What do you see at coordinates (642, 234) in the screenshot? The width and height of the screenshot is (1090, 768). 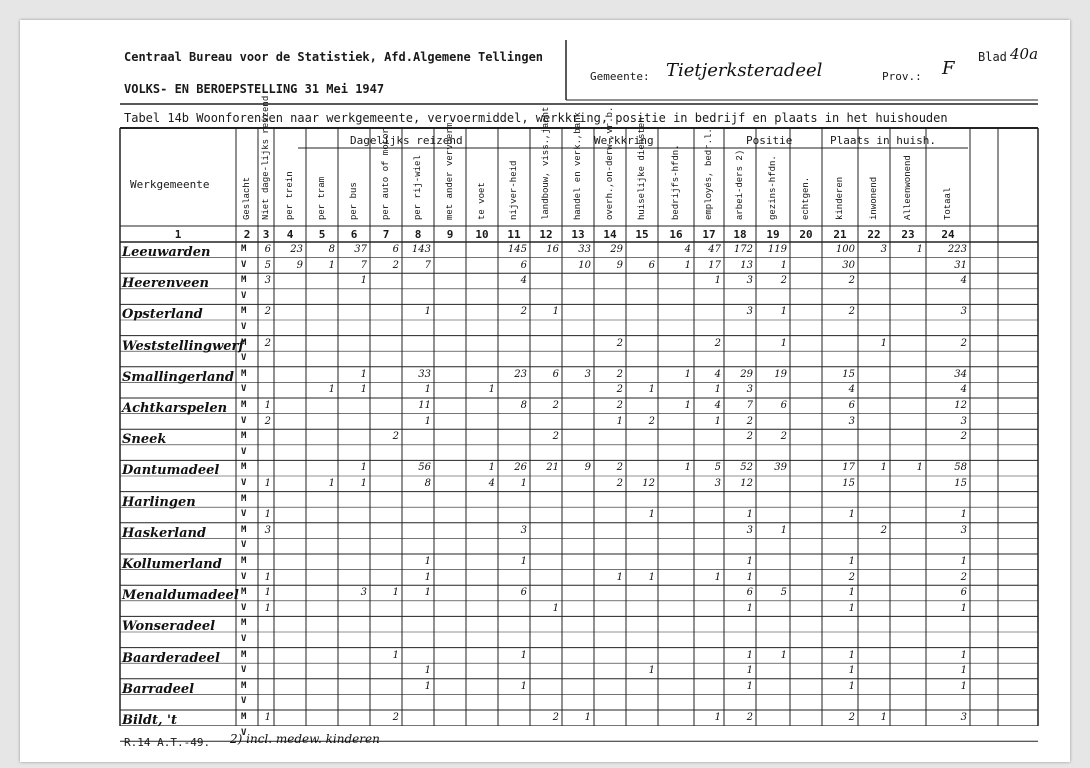 I see `col-number: 15` at bounding box center [642, 234].